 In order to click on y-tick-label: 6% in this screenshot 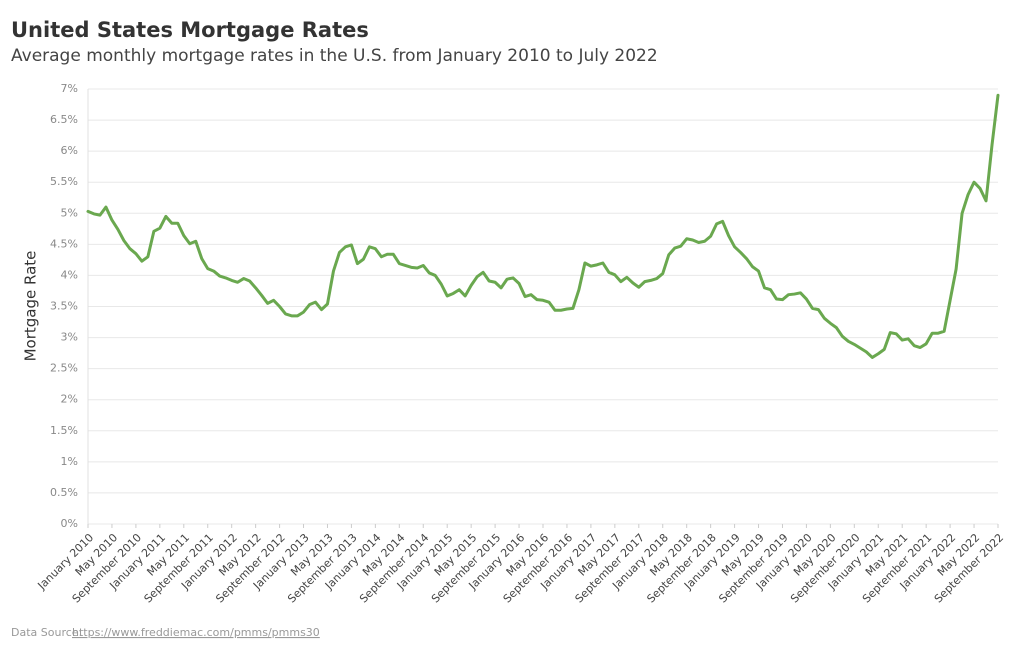, I will do `click(69, 150)`.